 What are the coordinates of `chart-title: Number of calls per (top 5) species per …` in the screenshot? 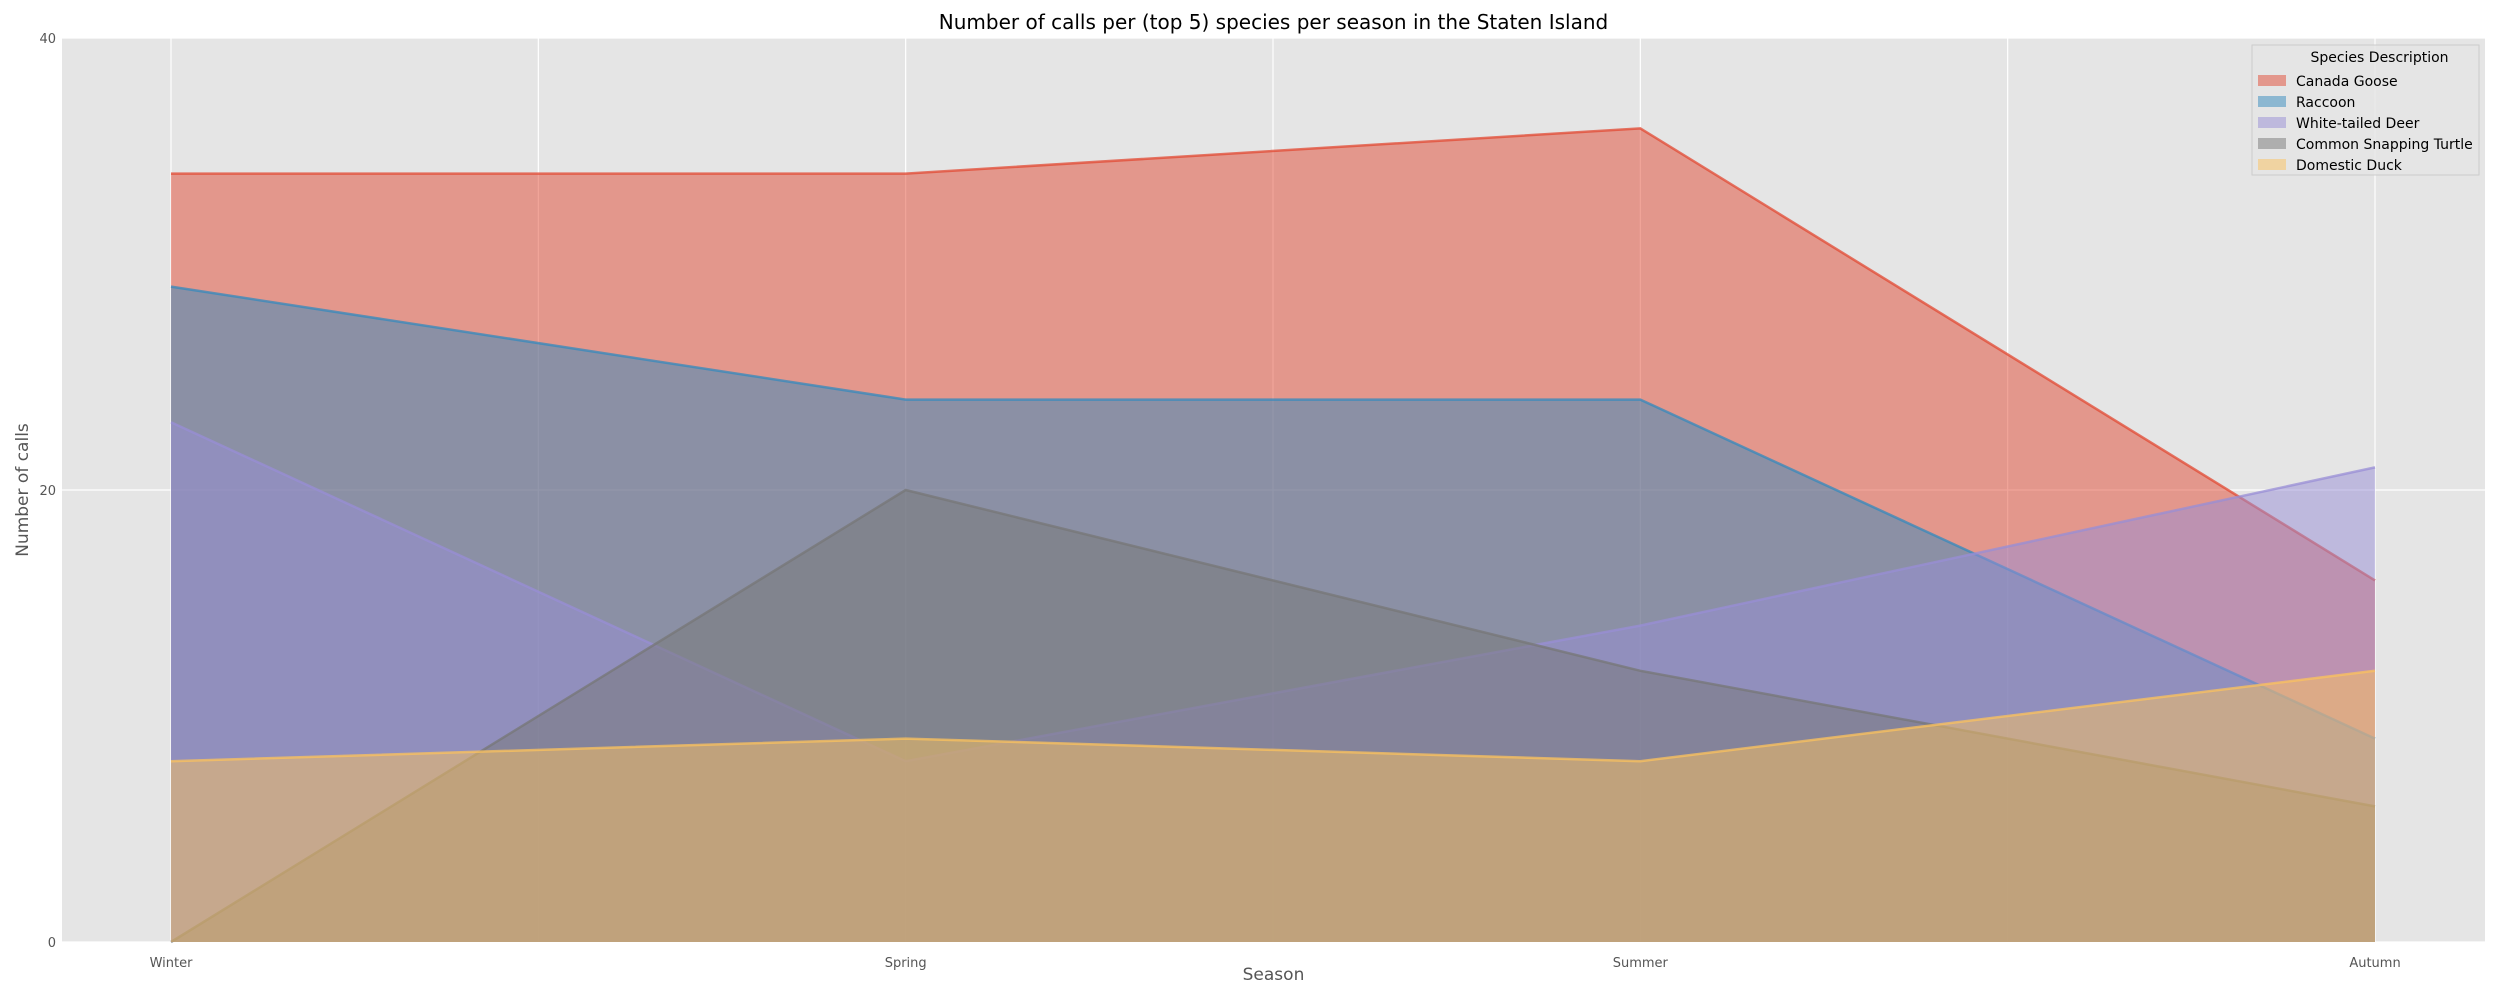 It's located at (1273, 22).